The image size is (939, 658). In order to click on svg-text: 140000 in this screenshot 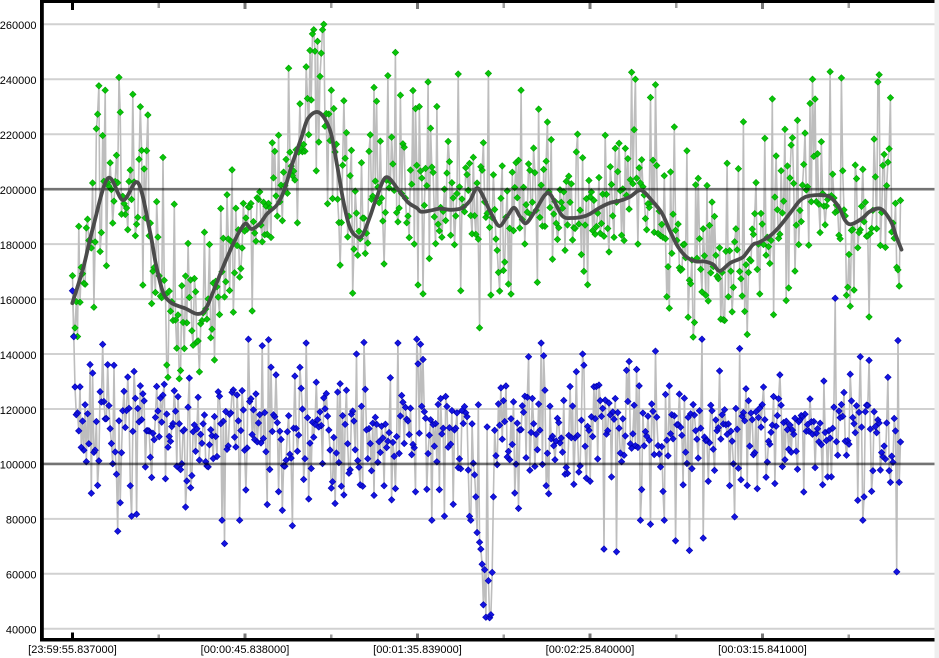, I will do `click(18, 356)`.